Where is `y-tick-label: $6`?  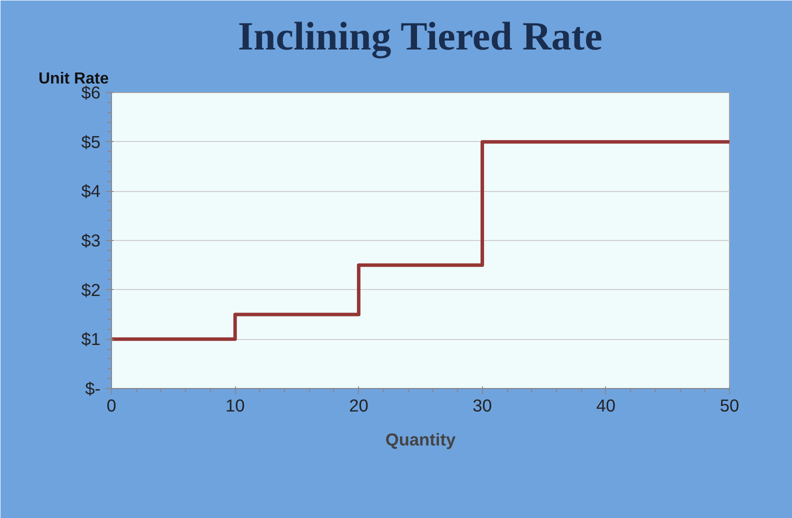 y-tick-label: $6 is located at coordinates (91, 92).